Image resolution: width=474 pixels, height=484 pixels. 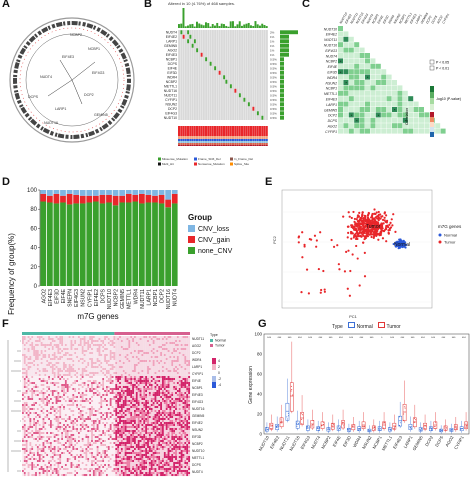 I want to click on oncoplot-pct-label: 1%, so click(x=272, y=51).